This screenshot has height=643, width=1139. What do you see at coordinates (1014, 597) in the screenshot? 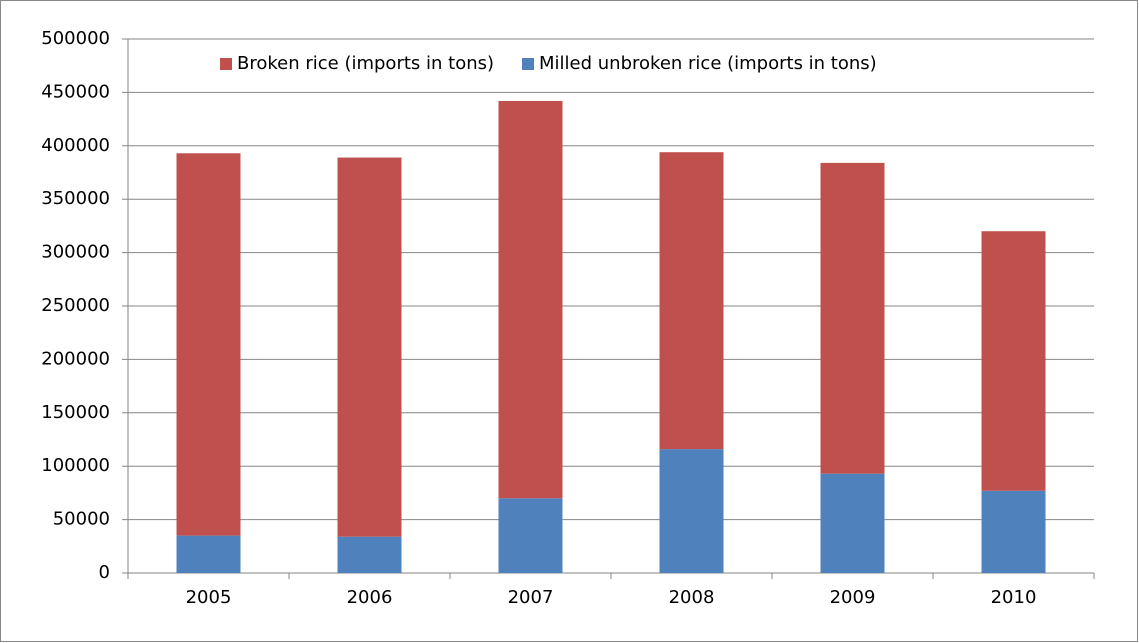
I see `x-tick-label: 2010` at bounding box center [1014, 597].